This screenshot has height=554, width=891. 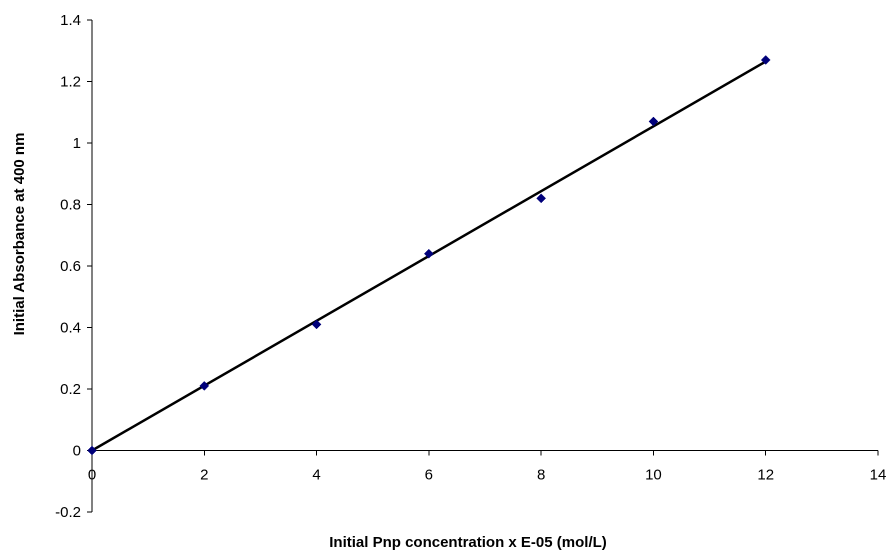 I want to click on y-tick-label: 0, so click(x=77, y=451).